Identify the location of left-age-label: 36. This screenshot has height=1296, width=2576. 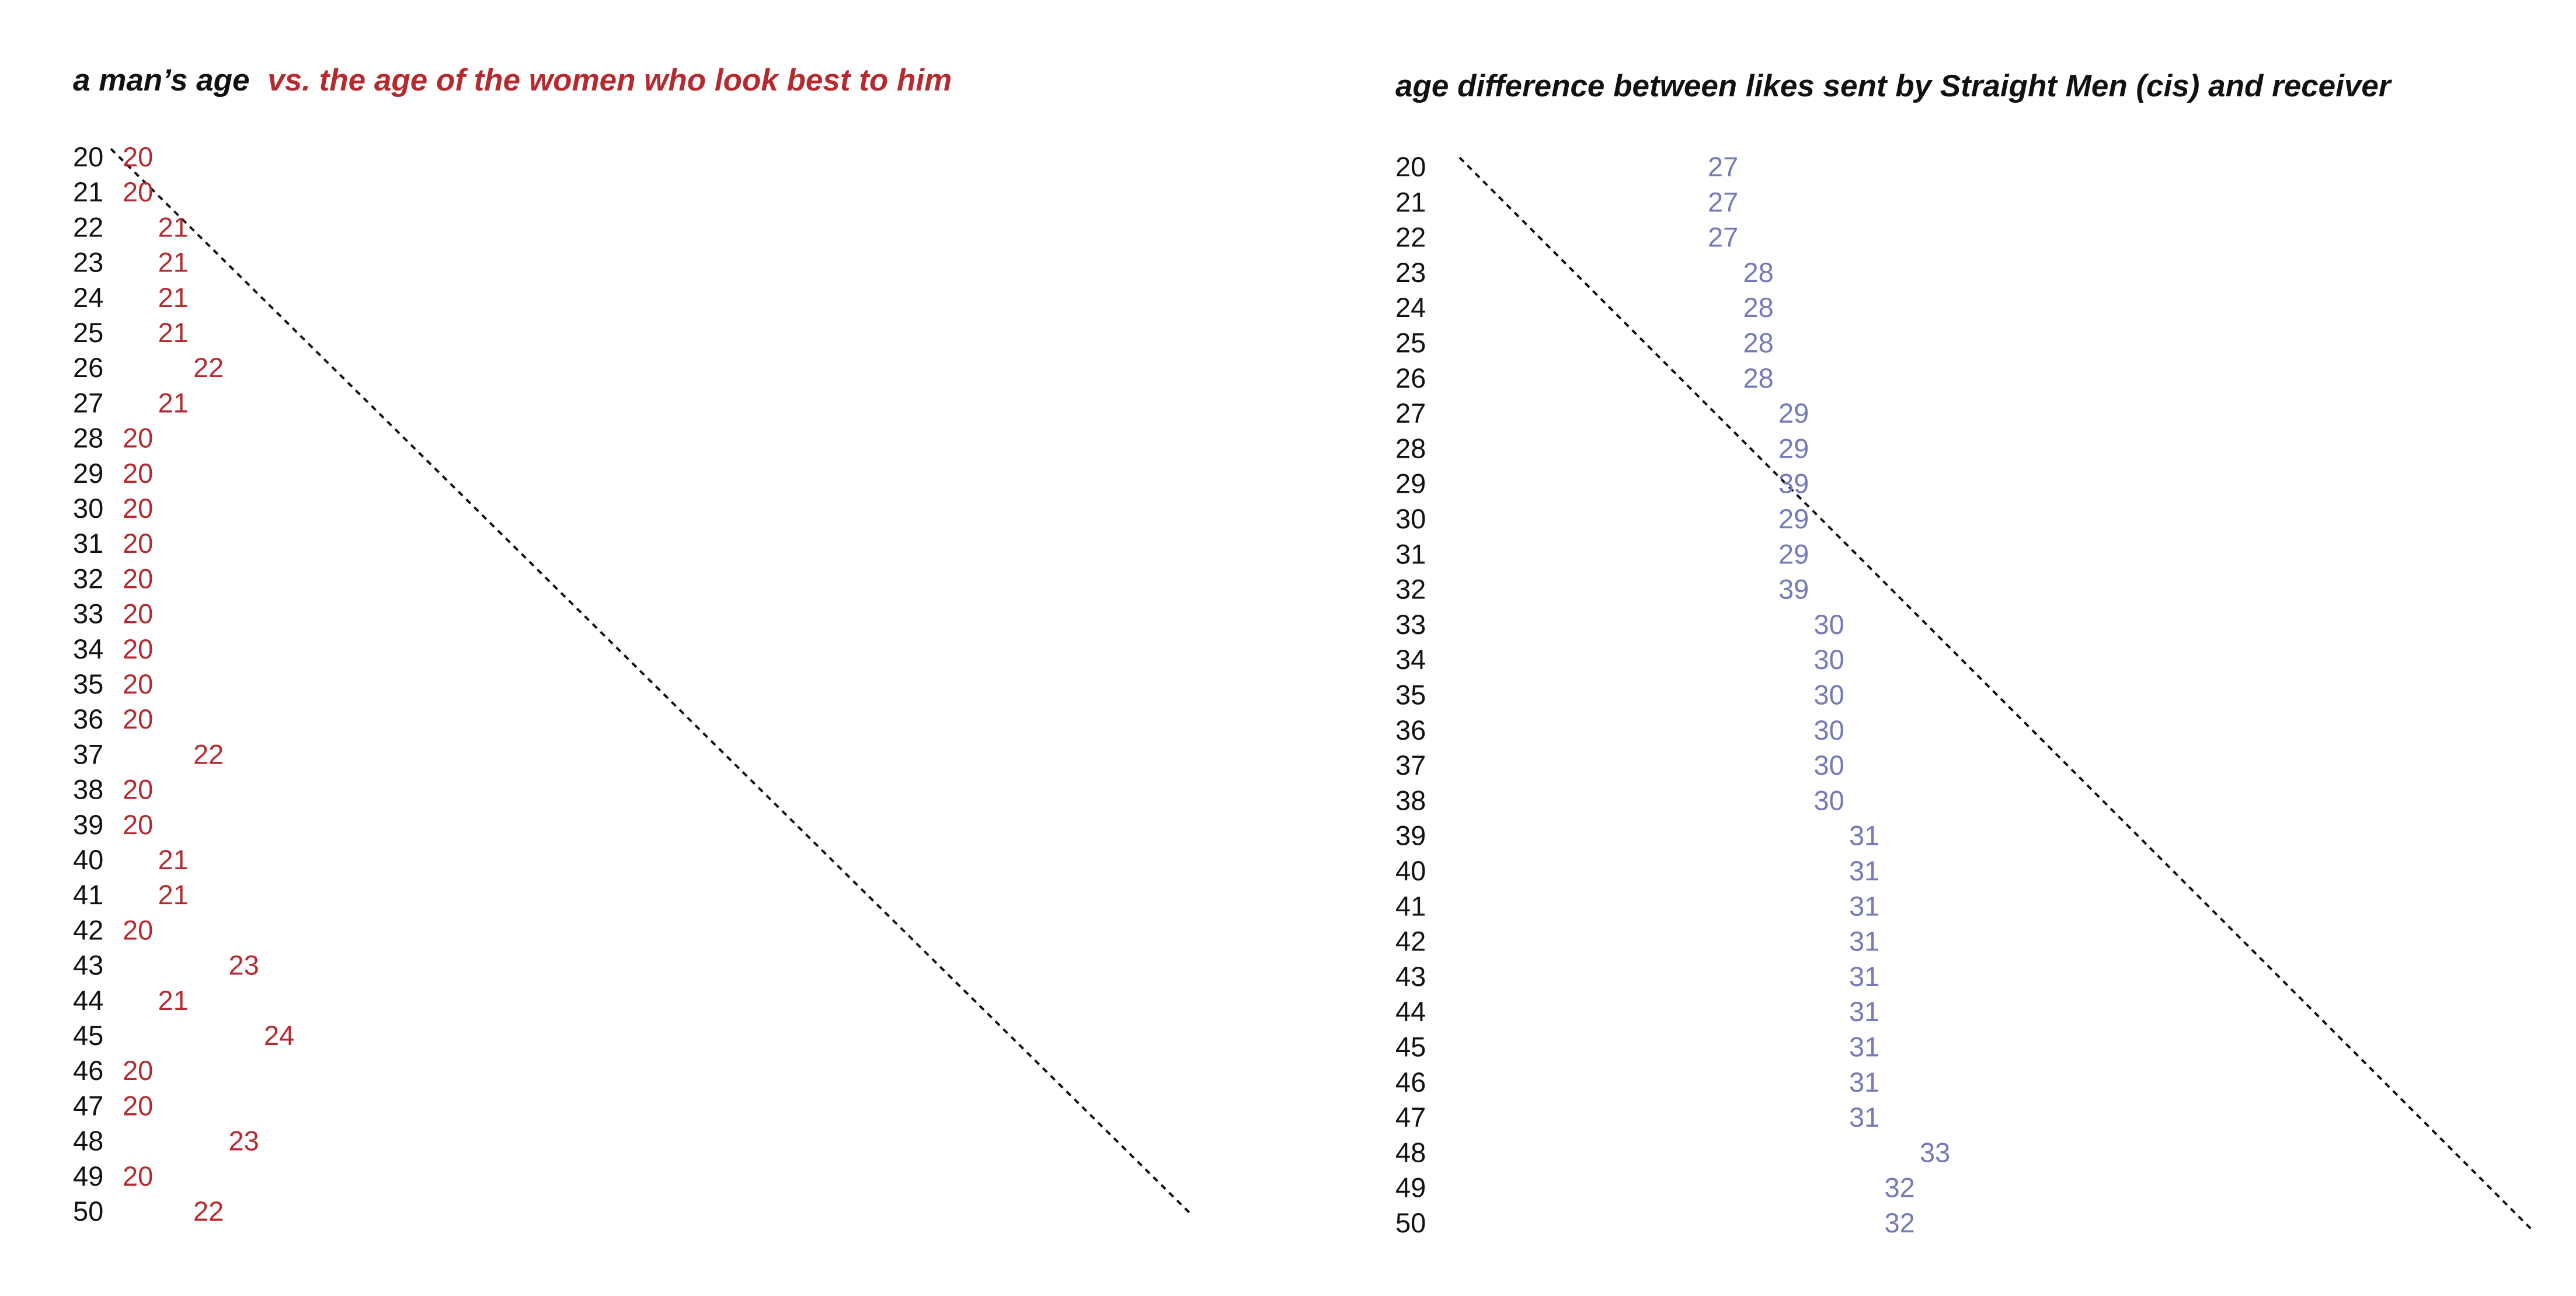
(88, 718).